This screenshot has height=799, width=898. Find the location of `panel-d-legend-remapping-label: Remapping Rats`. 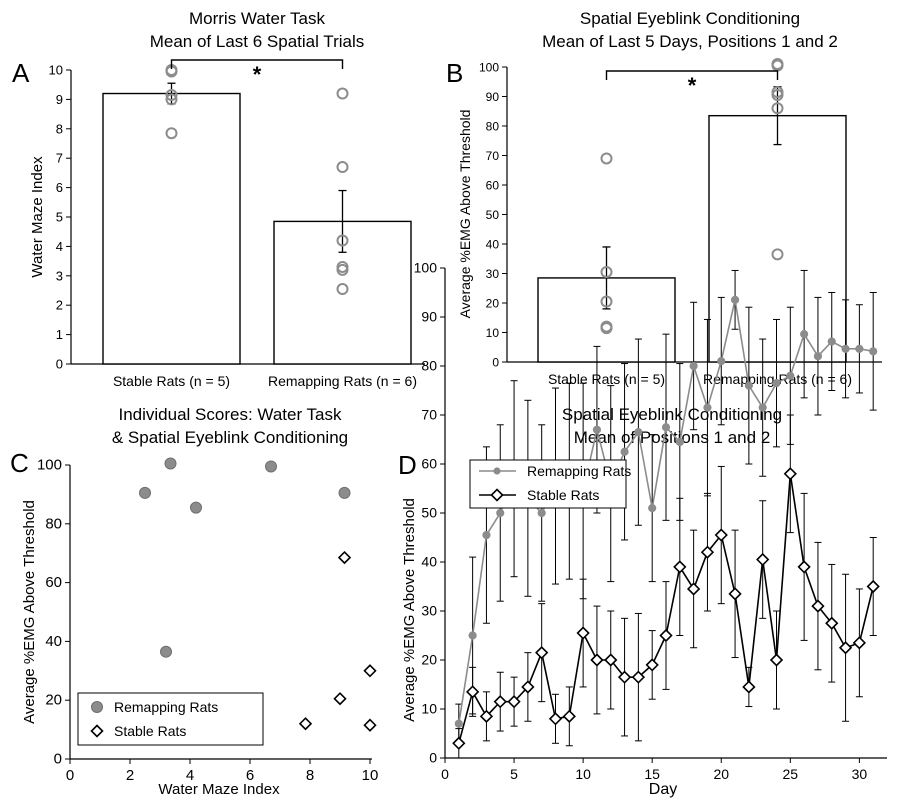

panel-d-legend-remapping-label: Remapping Rats is located at coordinates (579, 471).